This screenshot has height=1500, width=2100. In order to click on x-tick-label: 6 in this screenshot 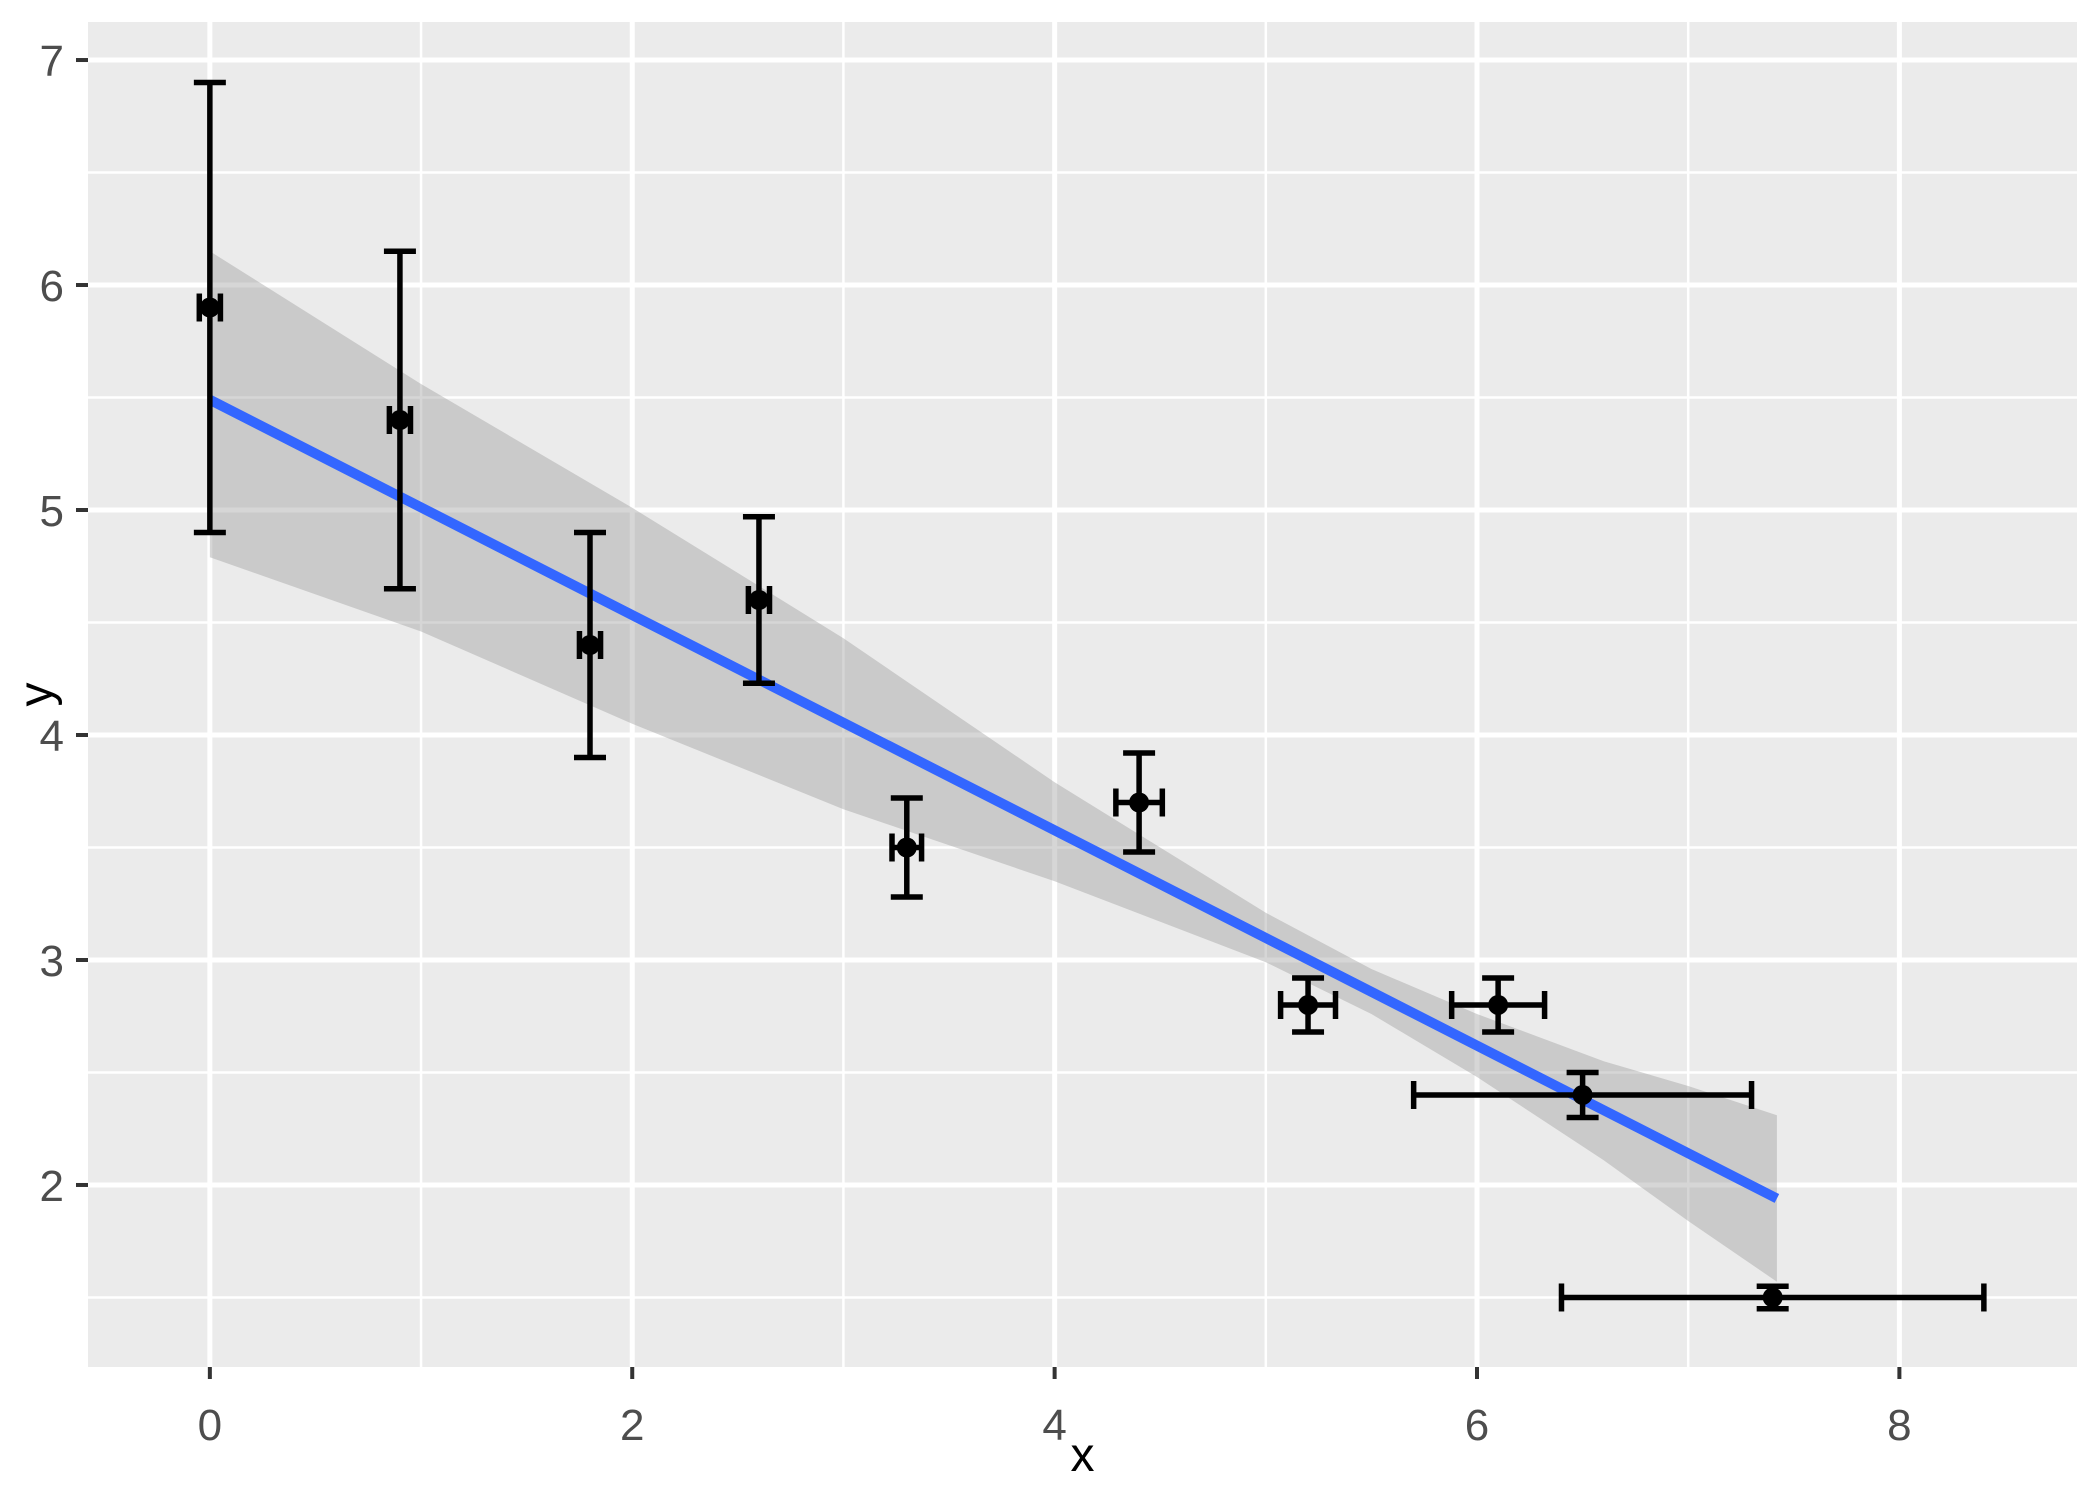, I will do `click(1477, 1425)`.